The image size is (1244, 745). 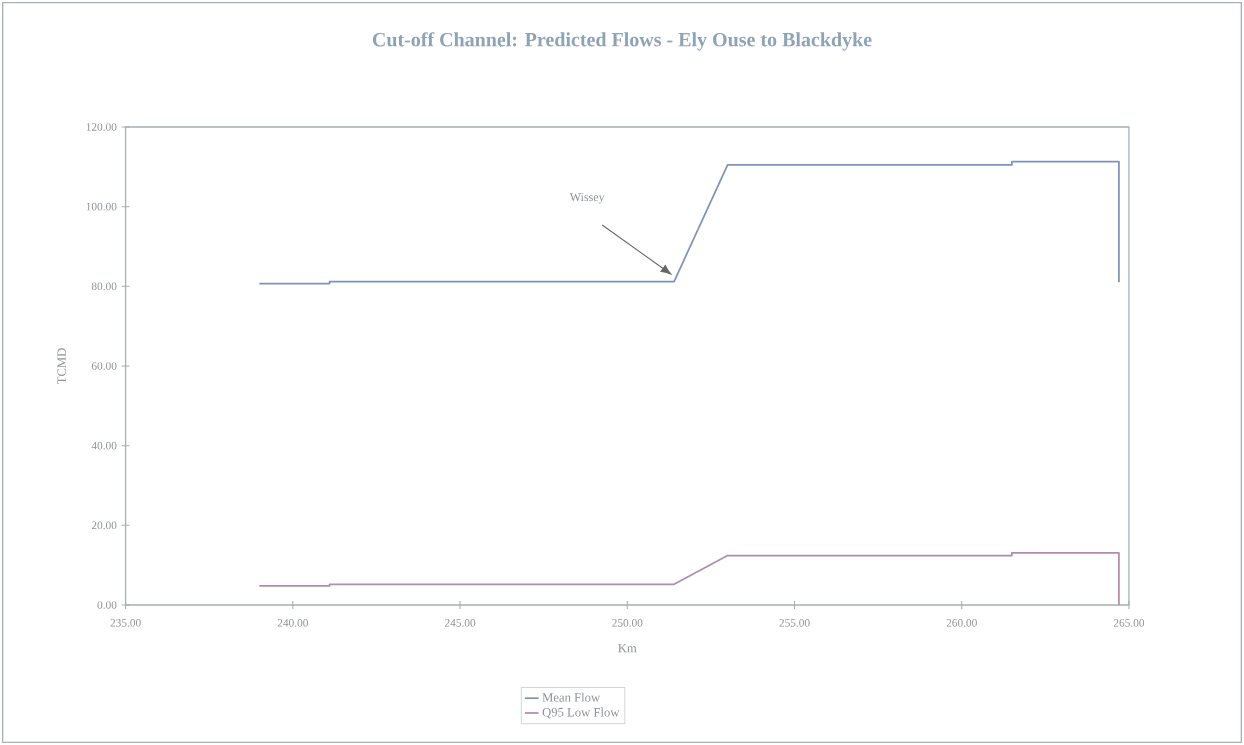 What do you see at coordinates (587, 198) in the screenshot?
I see `annotation: Wissey` at bounding box center [587, 198].